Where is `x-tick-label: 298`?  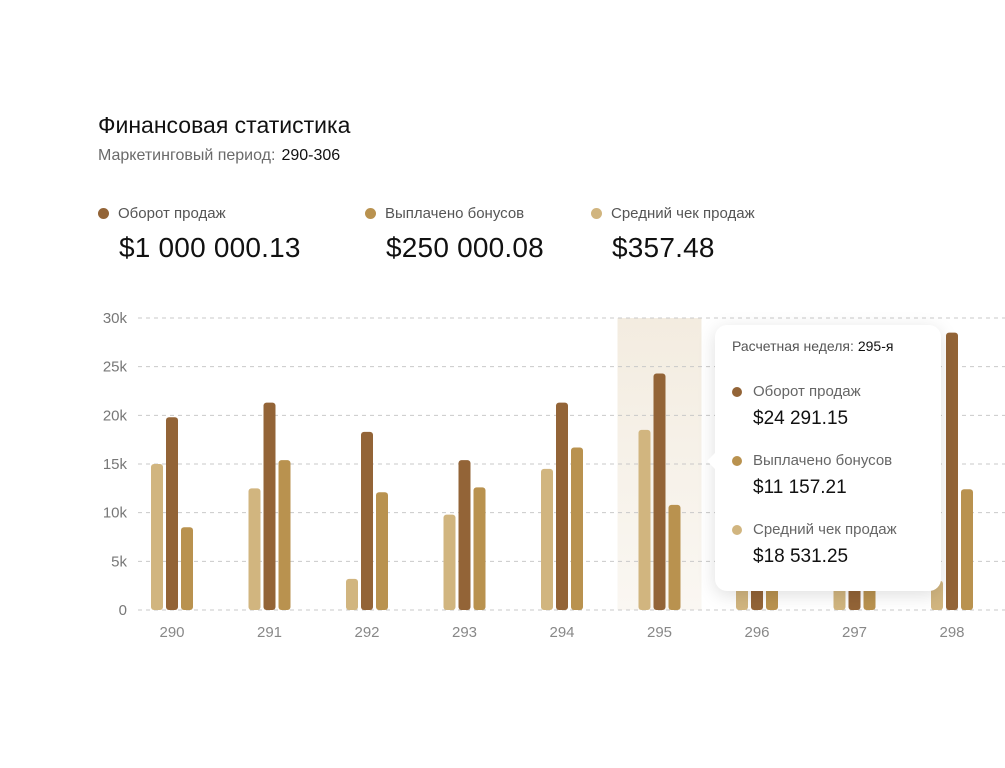
x-tick-label: 298 is located at coordinates (951, 632).